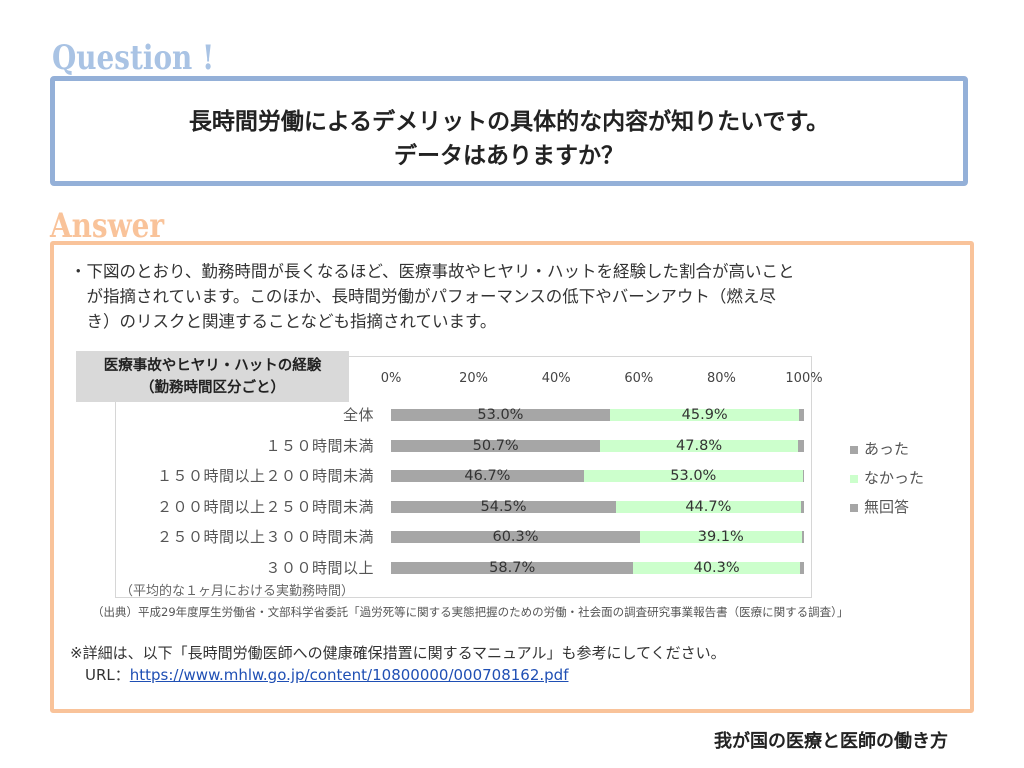 This screenshot has width=1024, height=768. I want to click on legend-label: 無回答, so click(887, 507).